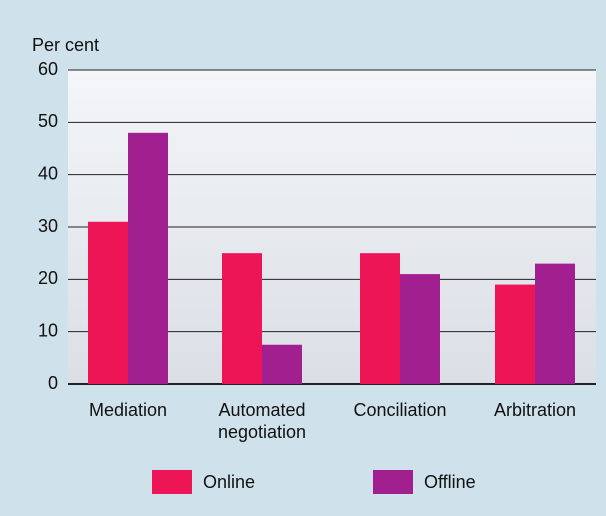 This screenshot has height=516, width=606. What do you see at coordinates (48, 226) in the screenshot?
I see `y-tick-label: 30` at bounding box center [48, 226].